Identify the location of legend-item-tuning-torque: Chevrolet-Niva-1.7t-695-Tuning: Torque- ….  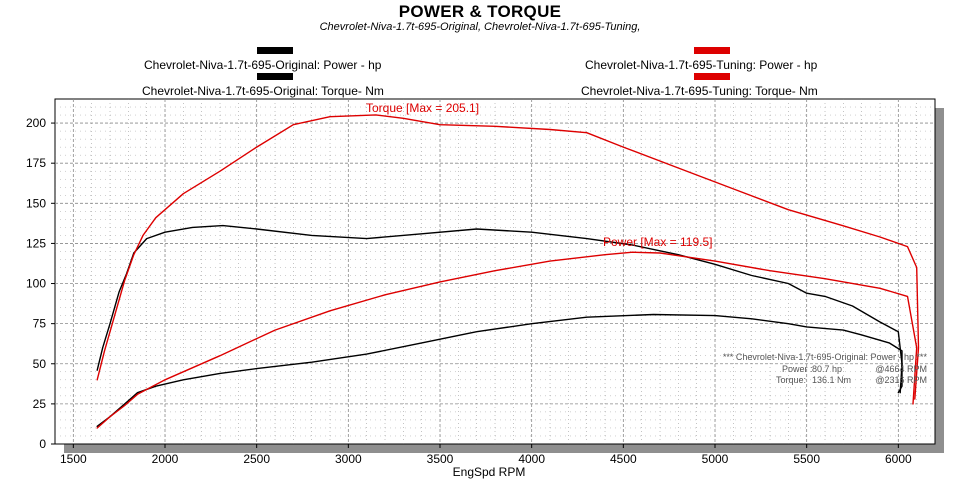
(699, 91).